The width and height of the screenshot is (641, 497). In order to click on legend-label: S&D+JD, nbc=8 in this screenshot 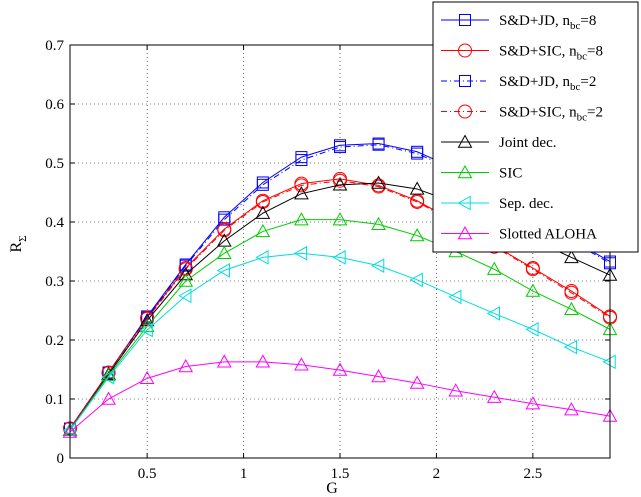, I will do `click(547, 22)`.